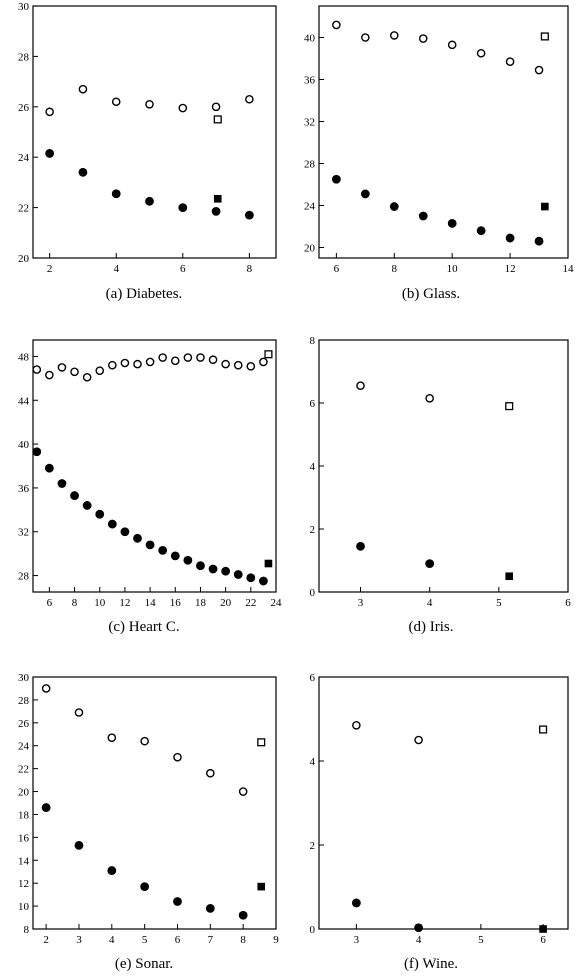 The width and height of the screenshot is (576, 980). Describe the element at coordinates (310, 39) in the screenshot. I see `y-tick-label-40: 40` at that location.